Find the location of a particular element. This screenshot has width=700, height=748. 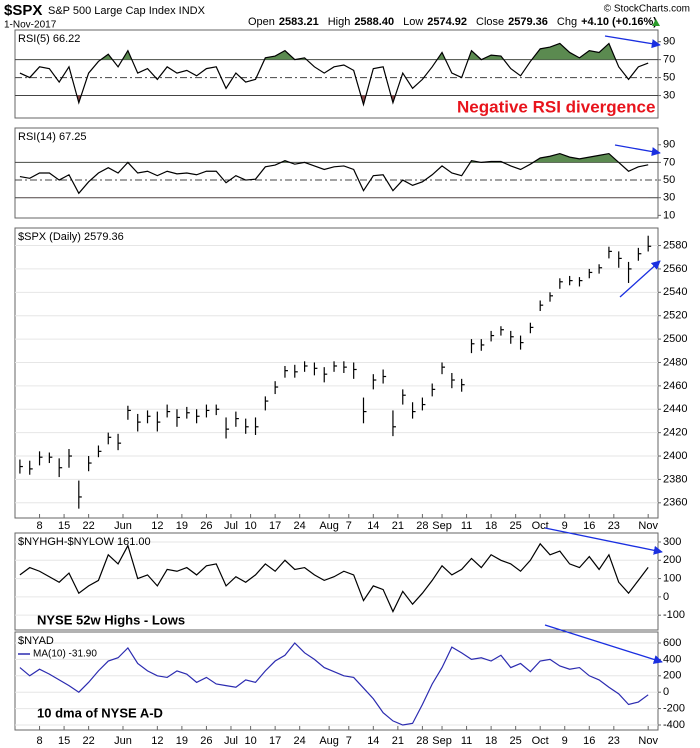

panel-title: RSI(14) 67.25 is located at coordinates (52, 137).